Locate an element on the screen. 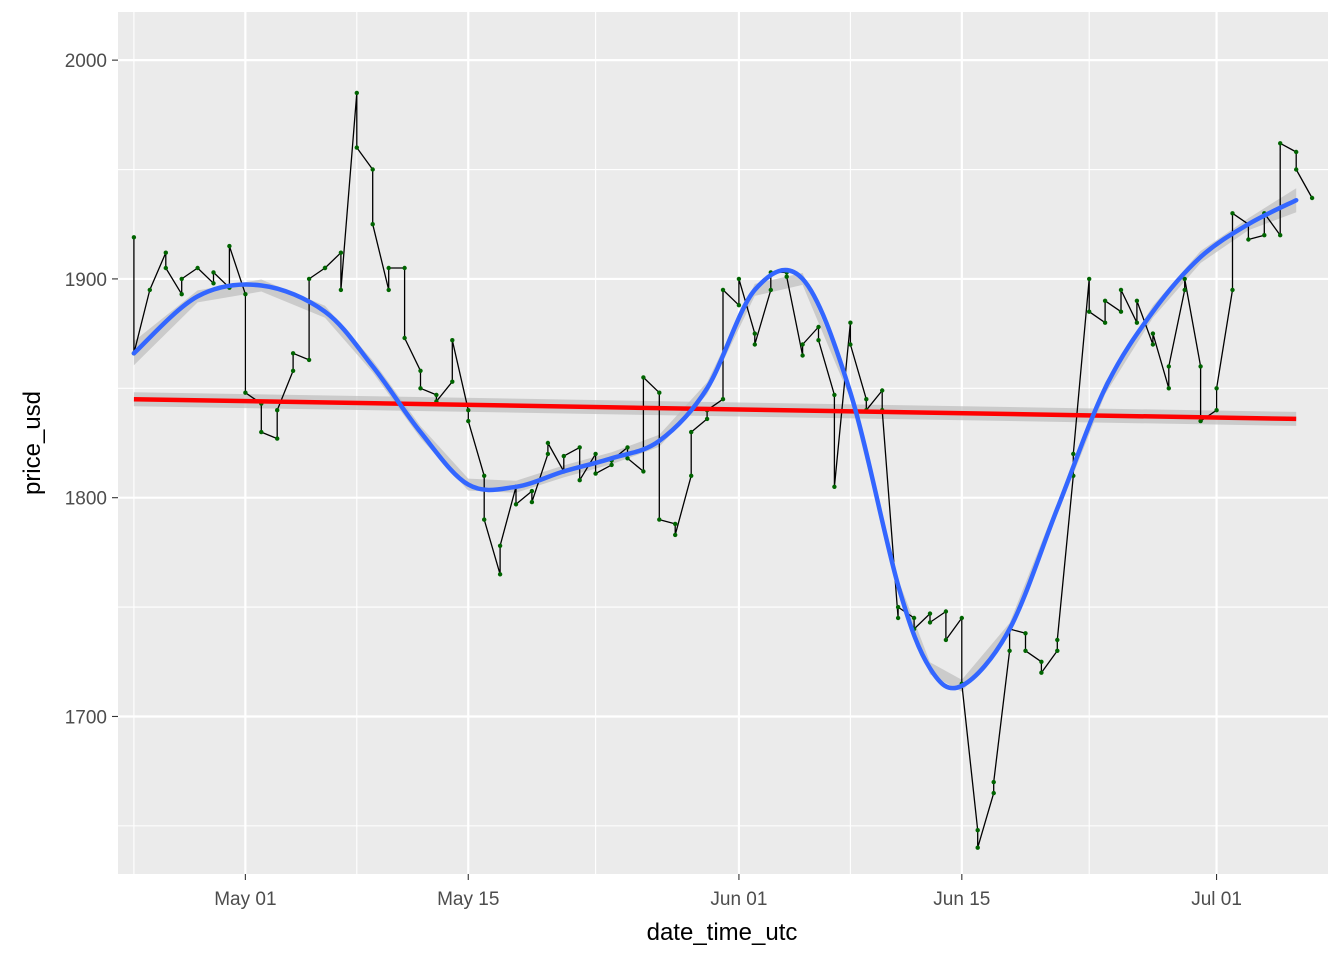  linear-fit-line is located at coordinates (715, 409).